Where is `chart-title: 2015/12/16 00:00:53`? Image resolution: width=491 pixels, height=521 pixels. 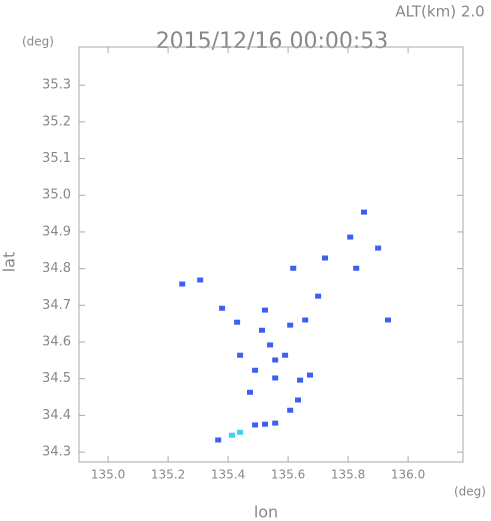
chart-title: 2015/12/16 00:00:53 is located at coordinates (272, 41).